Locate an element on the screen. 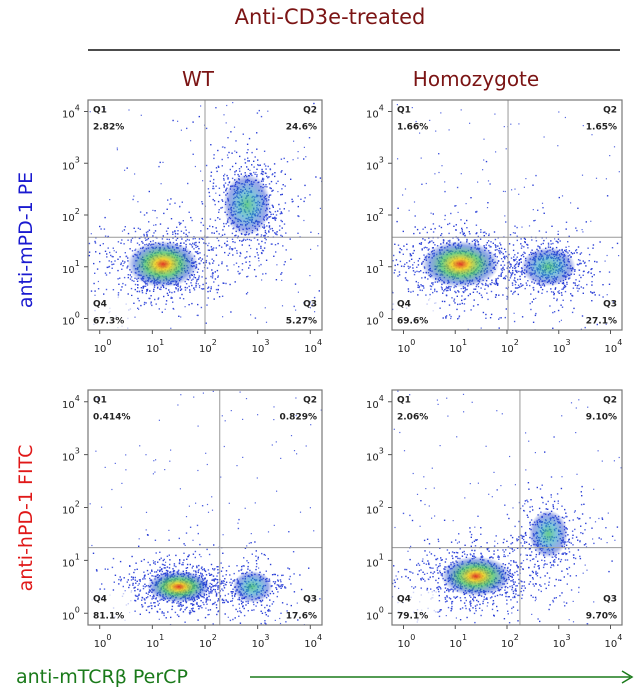  x-tick-label: 104 is located at coordinates (313, 641).